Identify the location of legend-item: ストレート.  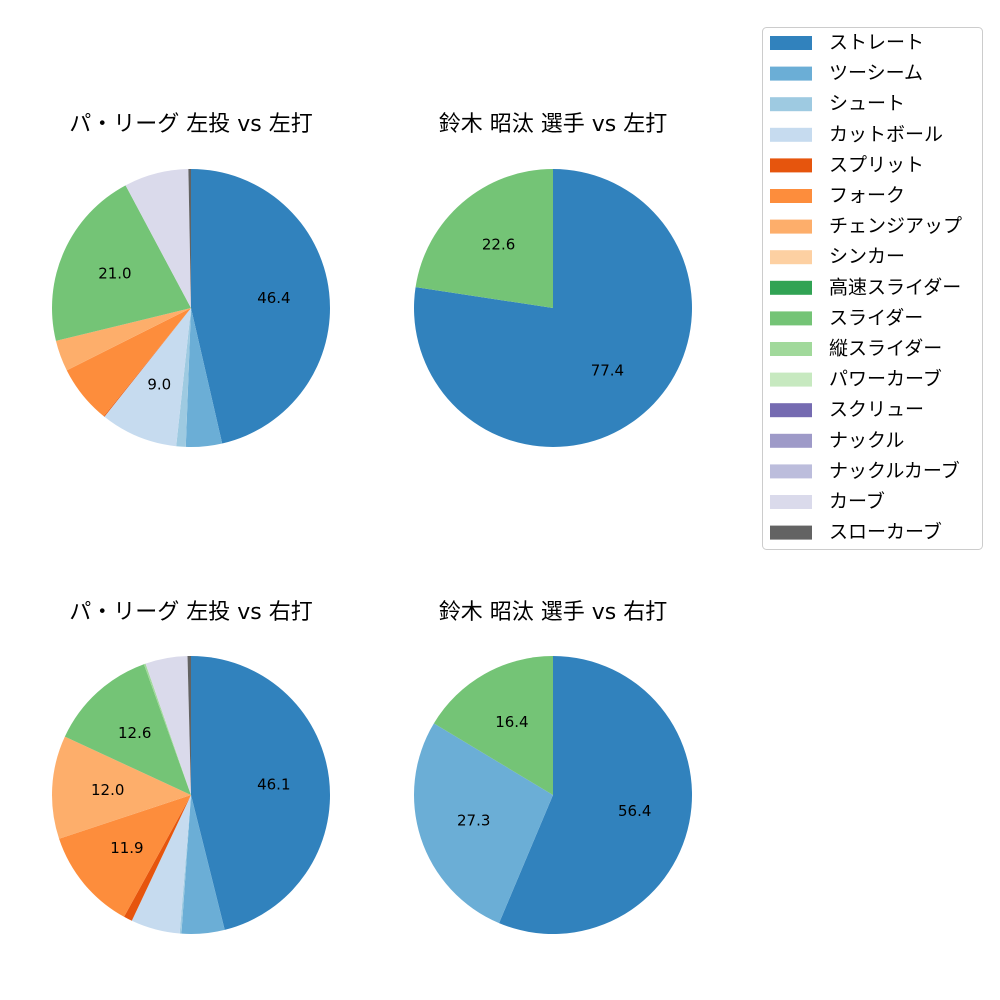
(847, 43).